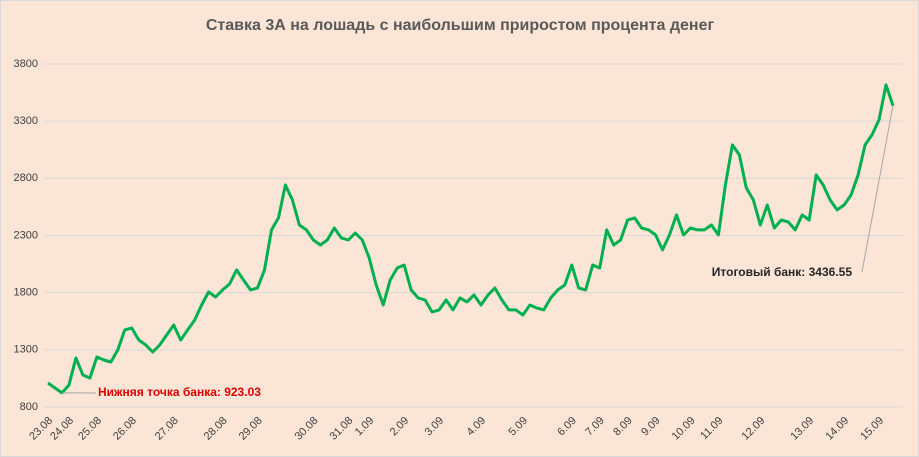 Image resolution: width=919 pixels, height=457 pixels. What do you see at coordinates (26, 350) in the screenshot?
I see `y-tick-label: 1300` at bounding box center [26, 350].